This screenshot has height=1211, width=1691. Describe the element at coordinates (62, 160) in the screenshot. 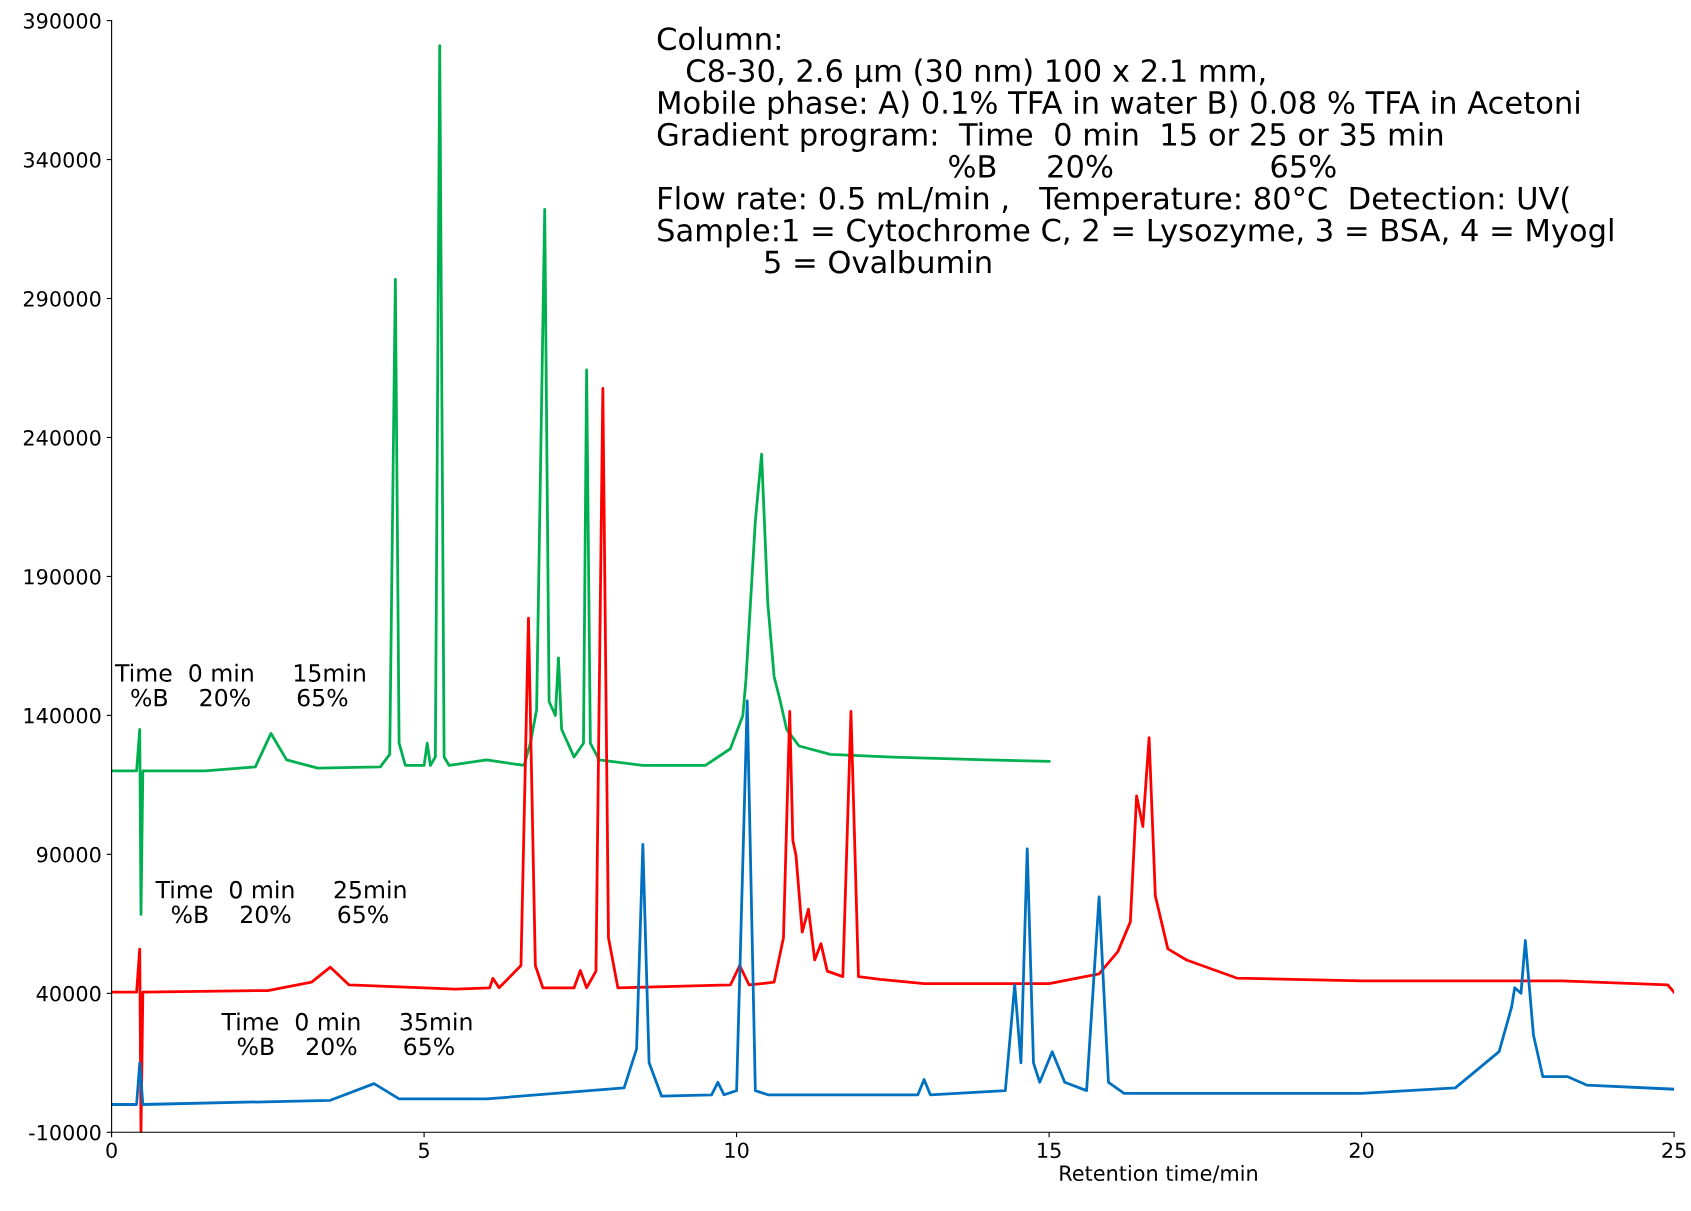

I see `y-tick-label: 340000` at that location.